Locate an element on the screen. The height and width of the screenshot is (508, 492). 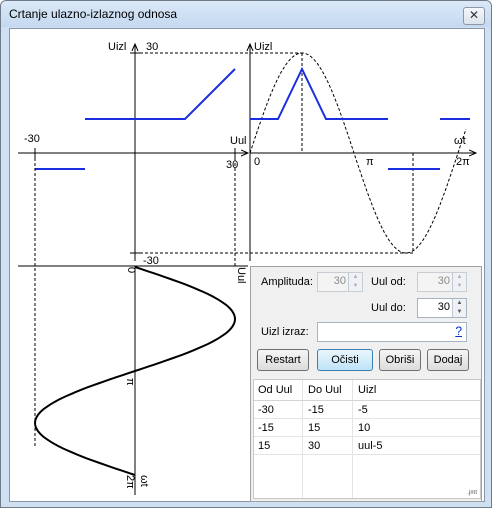
table-cell: uul-5 is located at coordinates (370, 446).